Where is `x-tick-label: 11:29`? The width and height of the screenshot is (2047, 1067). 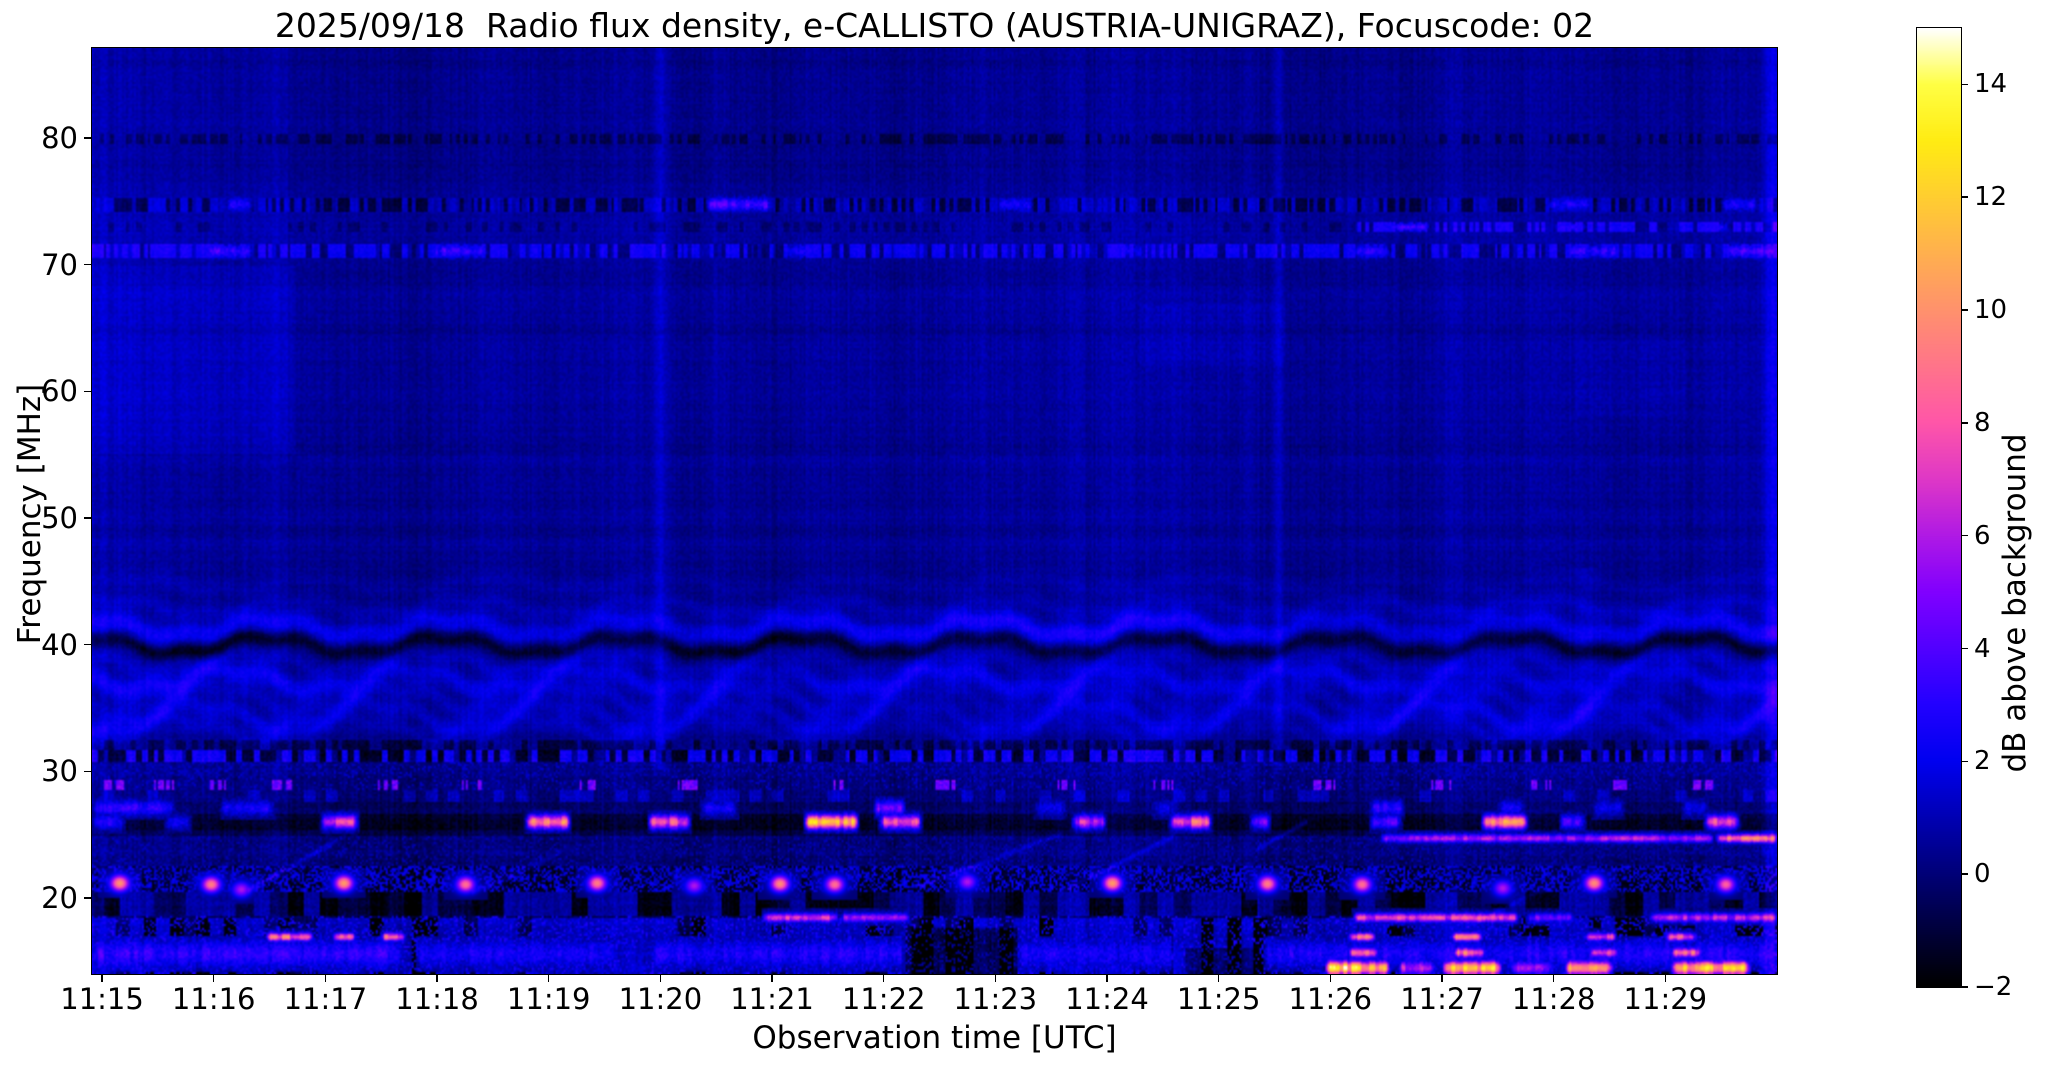
x-tick-label: 11:29 is located at coordinates (1665, 999).